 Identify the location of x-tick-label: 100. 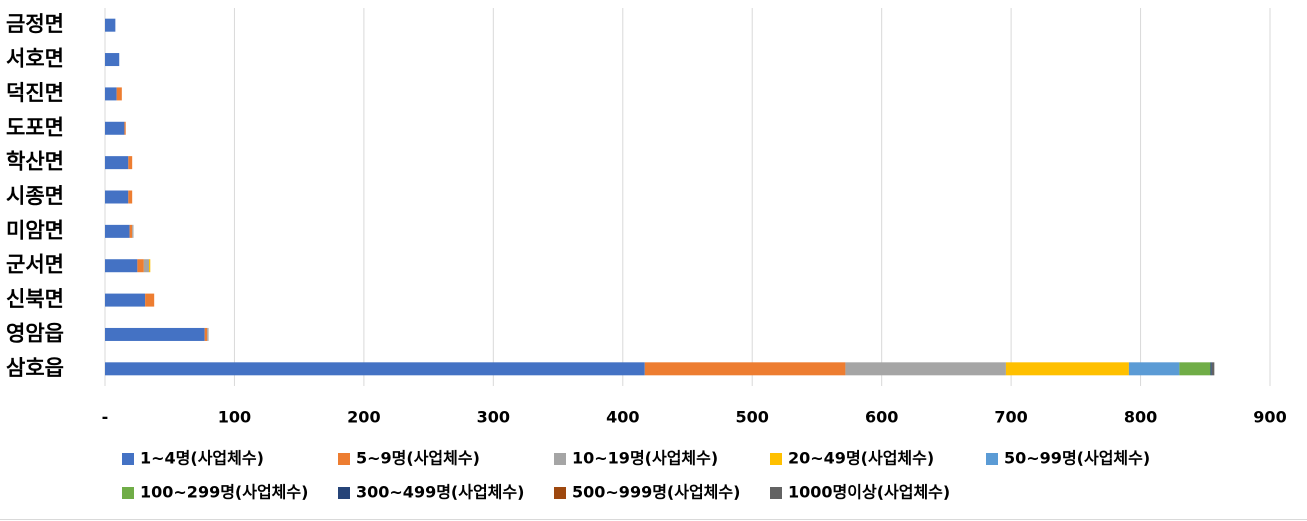
(234, 417).